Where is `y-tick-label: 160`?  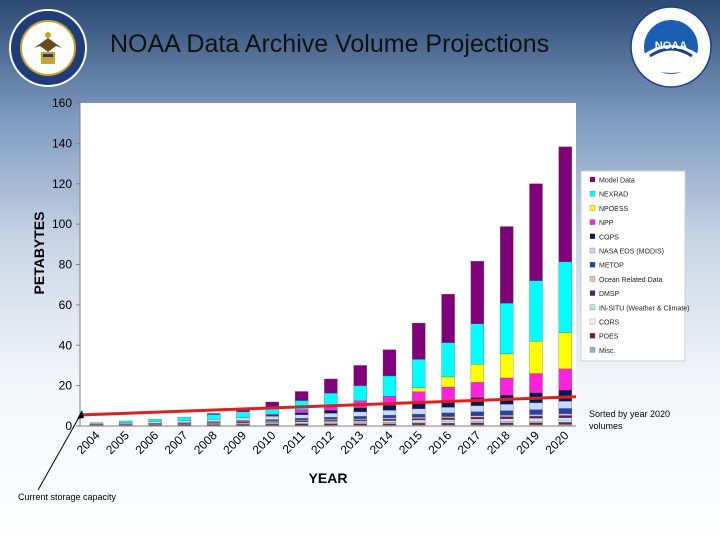 y-tick-label: 160 is located at coordinates (62, 103).